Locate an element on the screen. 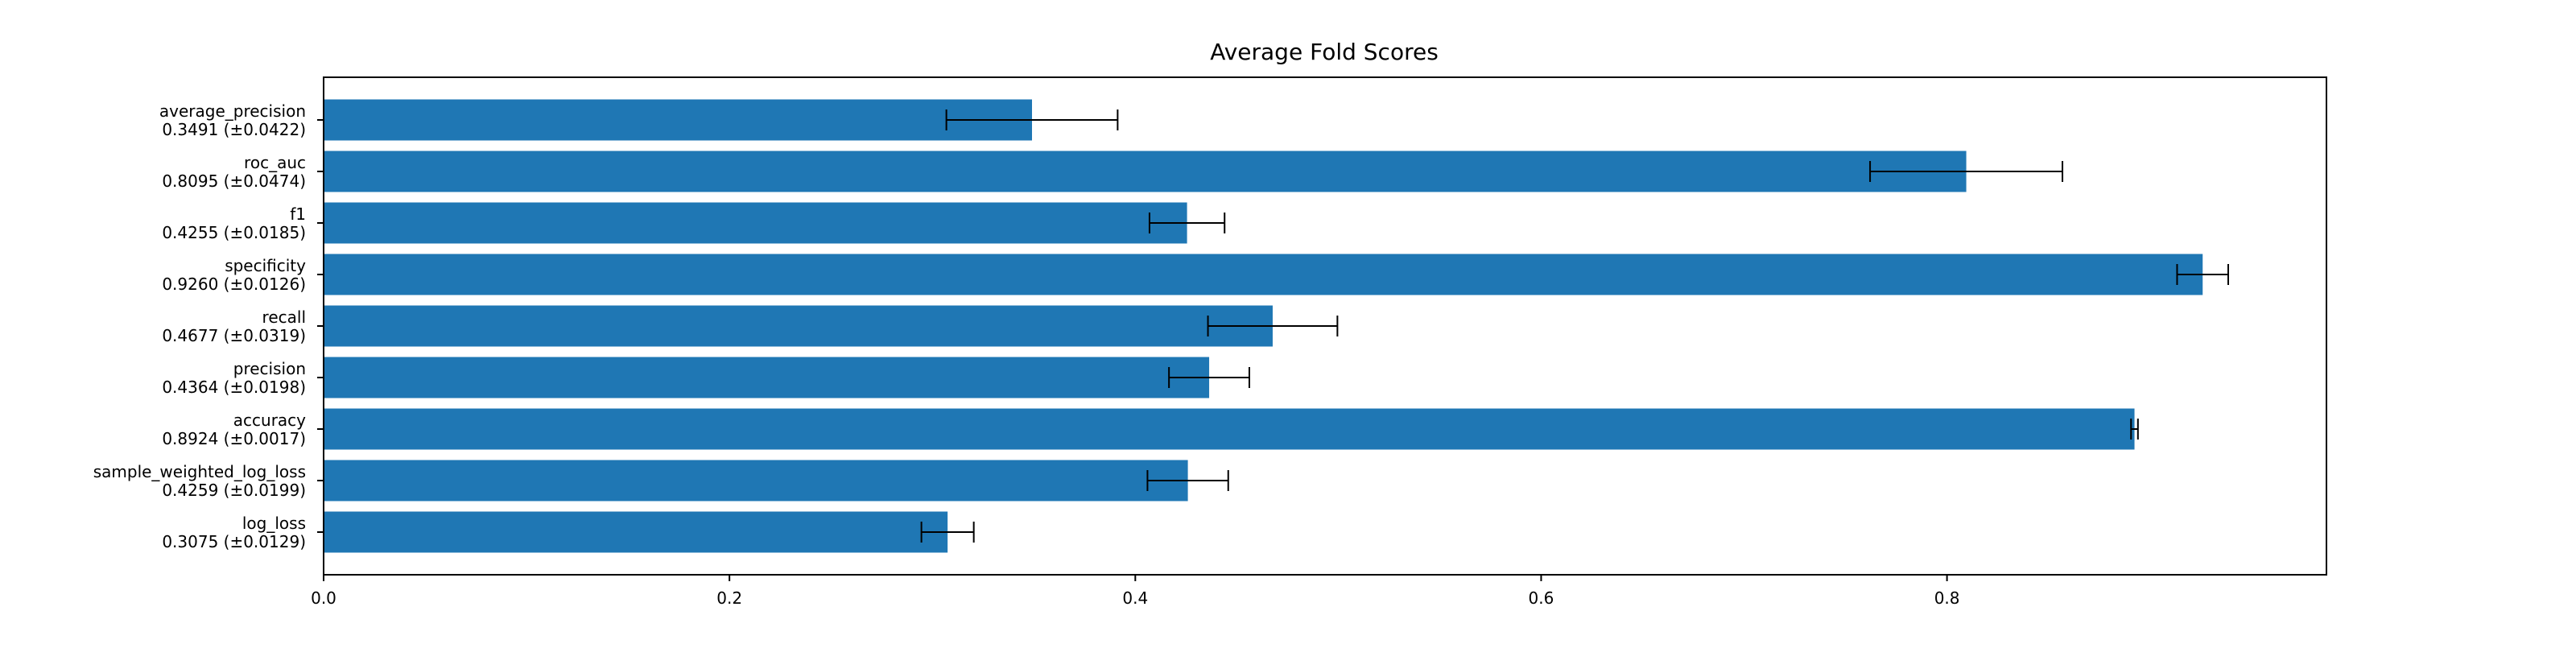 This screenshot has width=2576, height=648. x-tick-label: 0.2 is located at coordinates (729, 598).